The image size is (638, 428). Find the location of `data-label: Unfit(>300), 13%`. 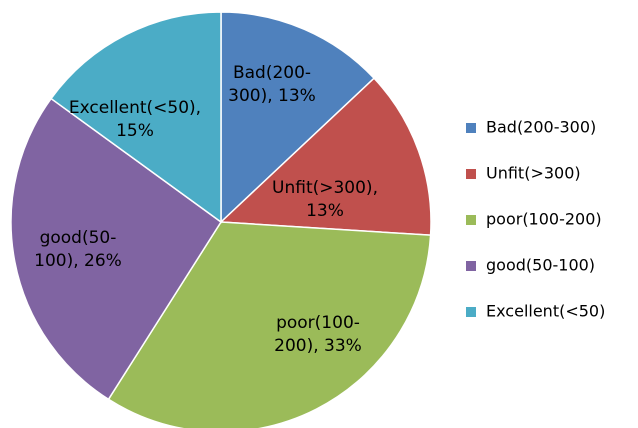

data-label: Unfit(>300), 13% is located at coordinates (325, 199).